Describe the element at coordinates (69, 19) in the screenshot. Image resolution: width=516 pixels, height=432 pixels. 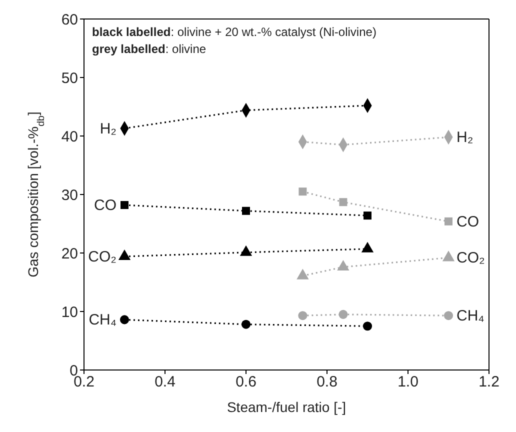
I see `y-tick-label: 60` at that location.